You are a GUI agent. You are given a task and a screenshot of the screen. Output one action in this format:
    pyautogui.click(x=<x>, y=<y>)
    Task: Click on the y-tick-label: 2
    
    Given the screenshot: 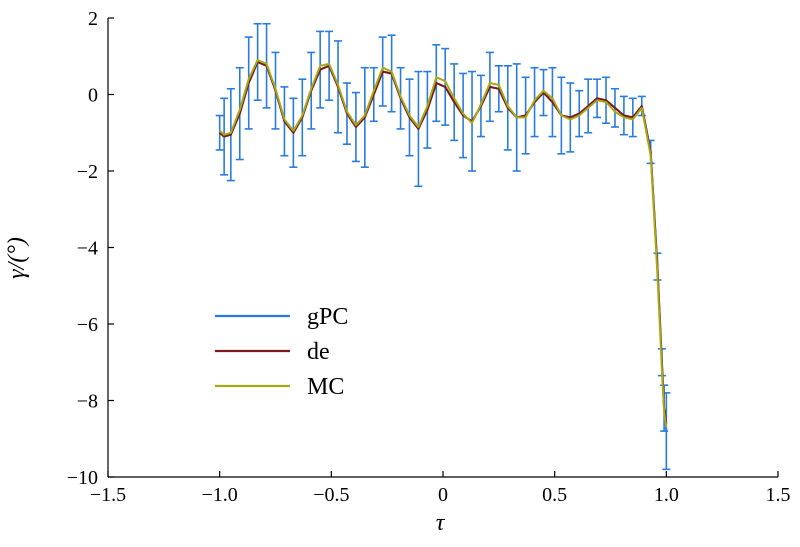 What is the action you would take?
    pyautogui.click(x=93, y=19)
    